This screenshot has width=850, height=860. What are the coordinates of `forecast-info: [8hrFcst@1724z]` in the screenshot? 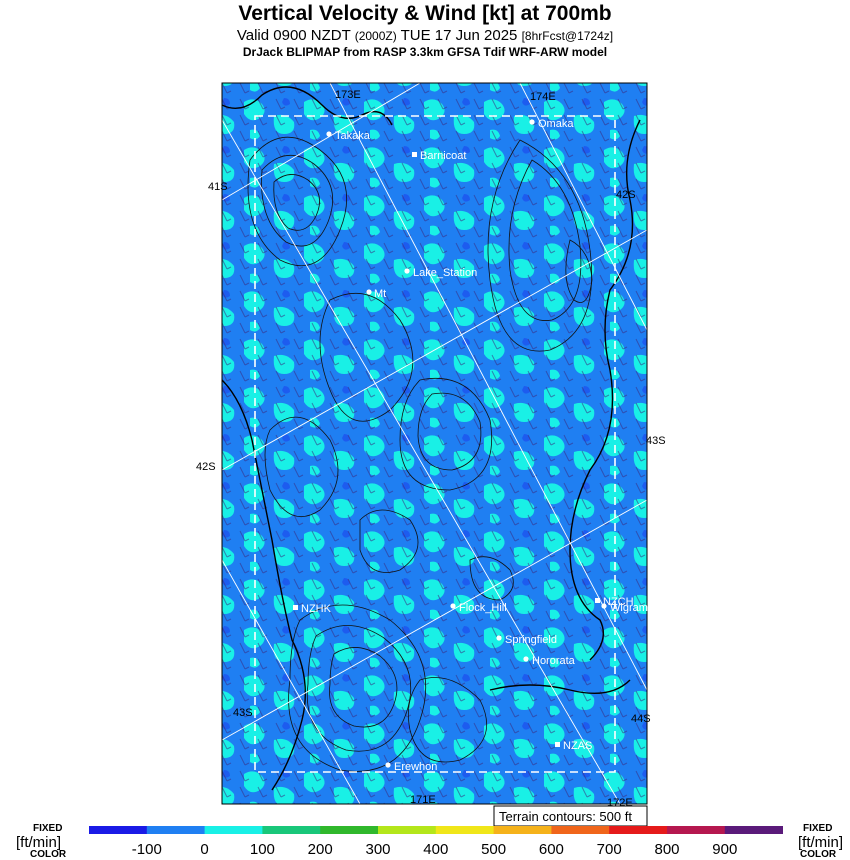 It's located at (567, 36).